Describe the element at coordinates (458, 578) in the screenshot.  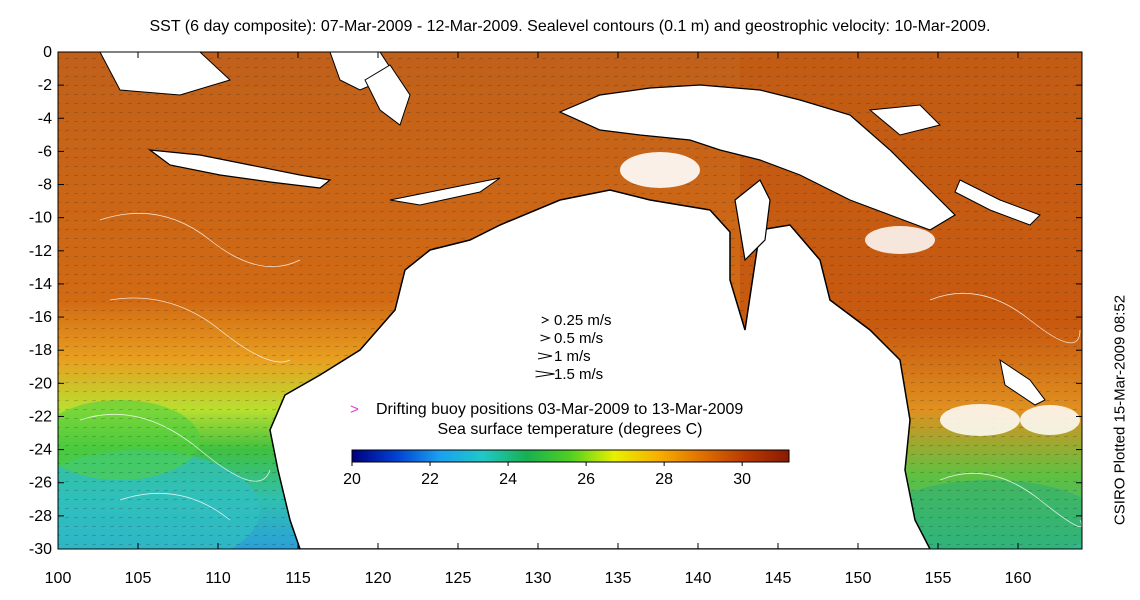
I see `x-tick-label: 125` at that location.